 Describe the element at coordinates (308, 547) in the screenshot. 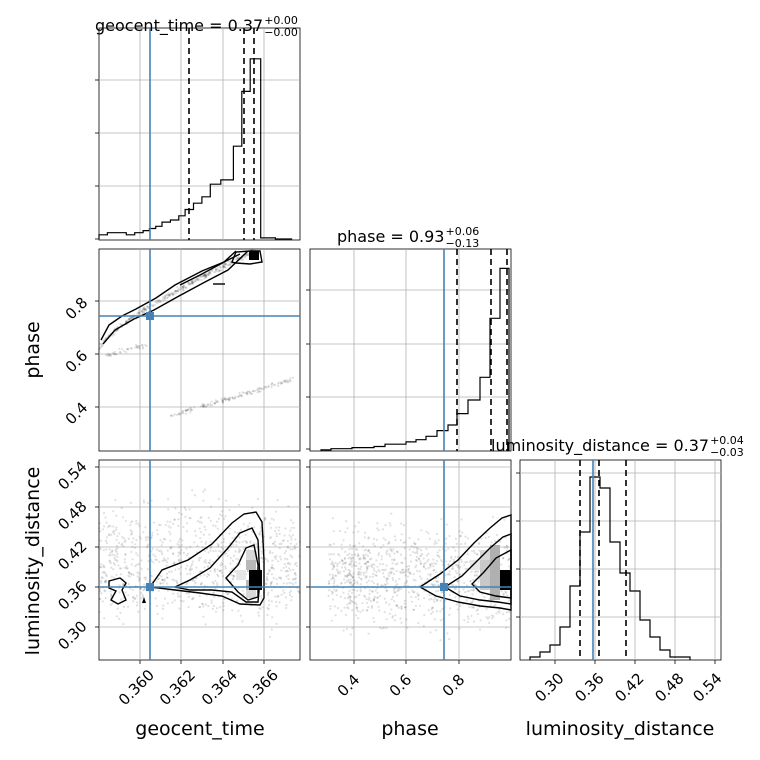

I see `y-ticks` at that location.